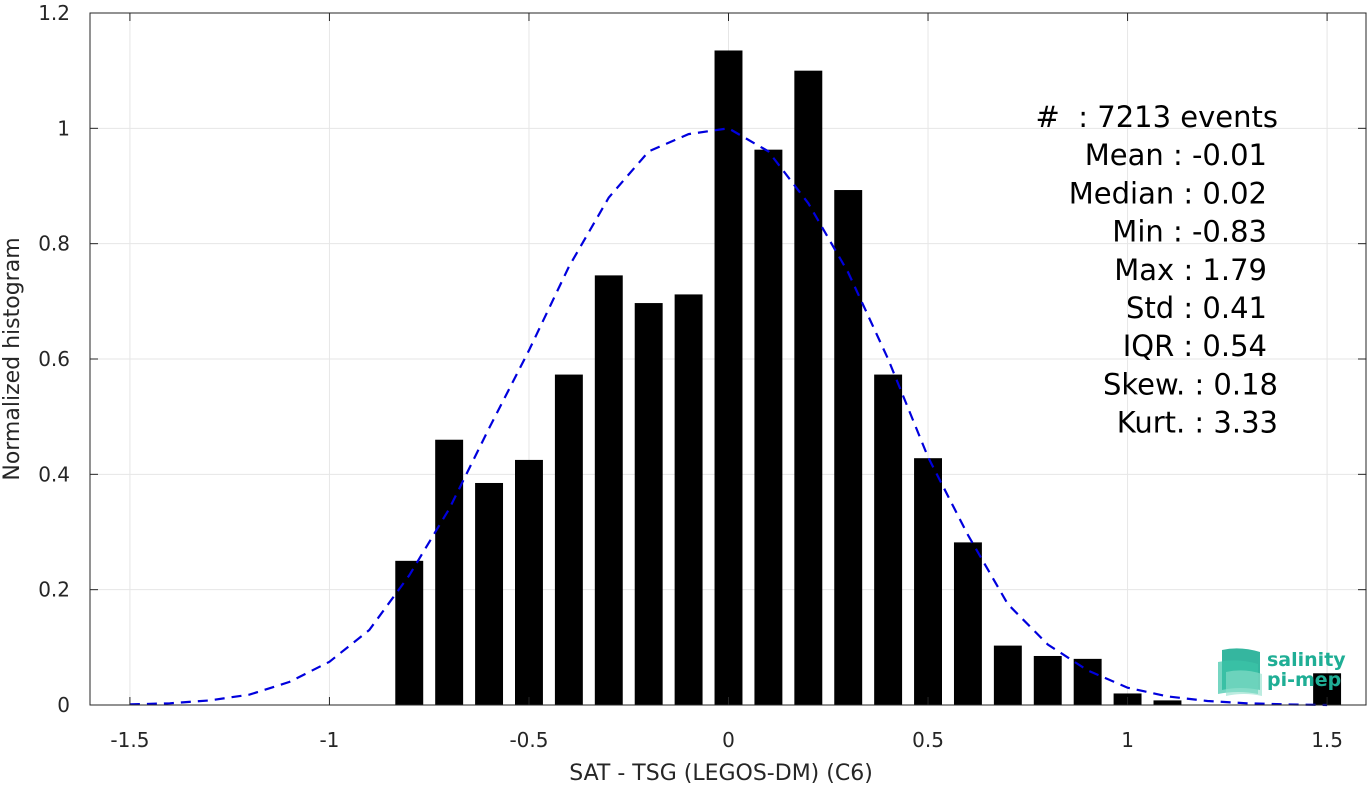 The image size is (1367, 785). I want to click on y-tick-label: 0.8, so click(54, 244).